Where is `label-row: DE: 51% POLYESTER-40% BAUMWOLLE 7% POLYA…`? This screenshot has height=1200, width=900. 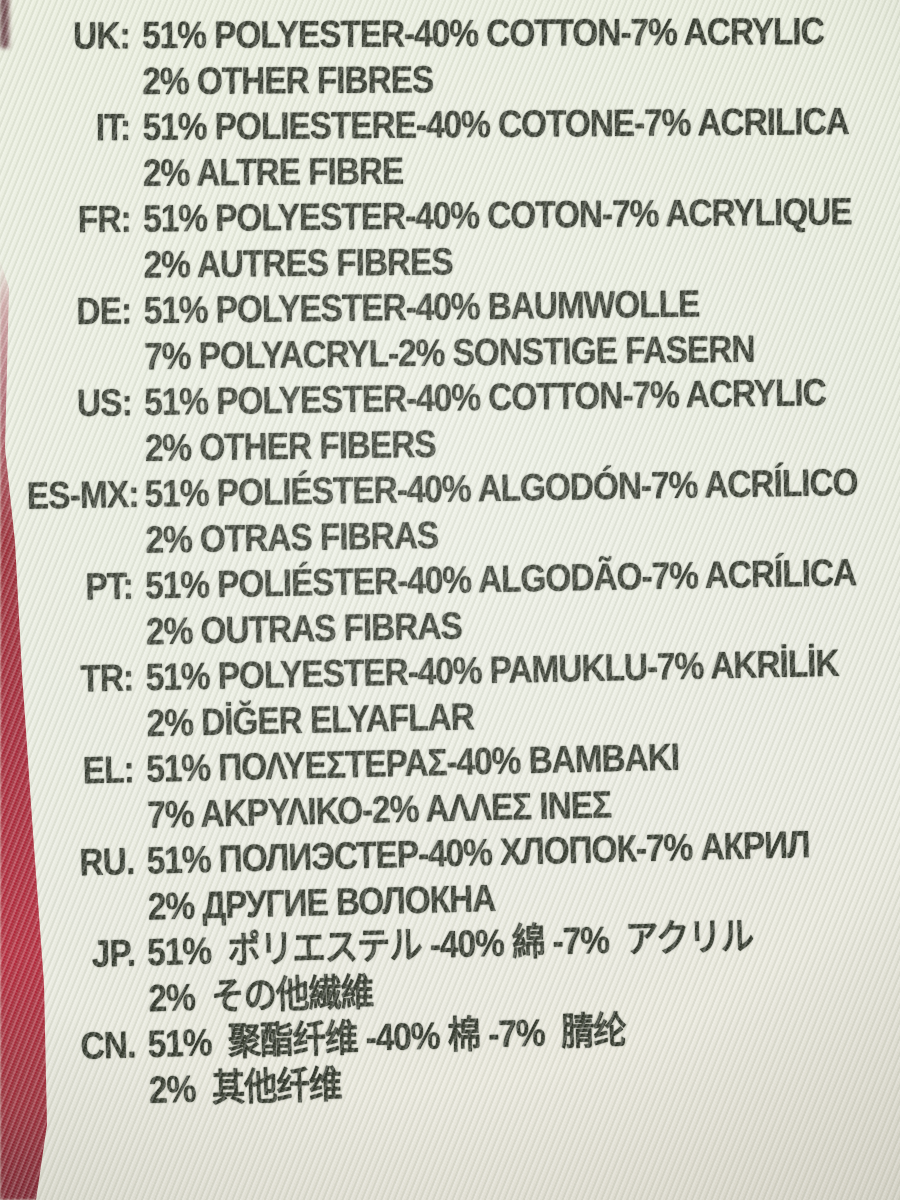
label-row: DE: 51% POLYESTER-40% BAUMWOLLE 7% POLYA… is located at coordinates (443, 330).